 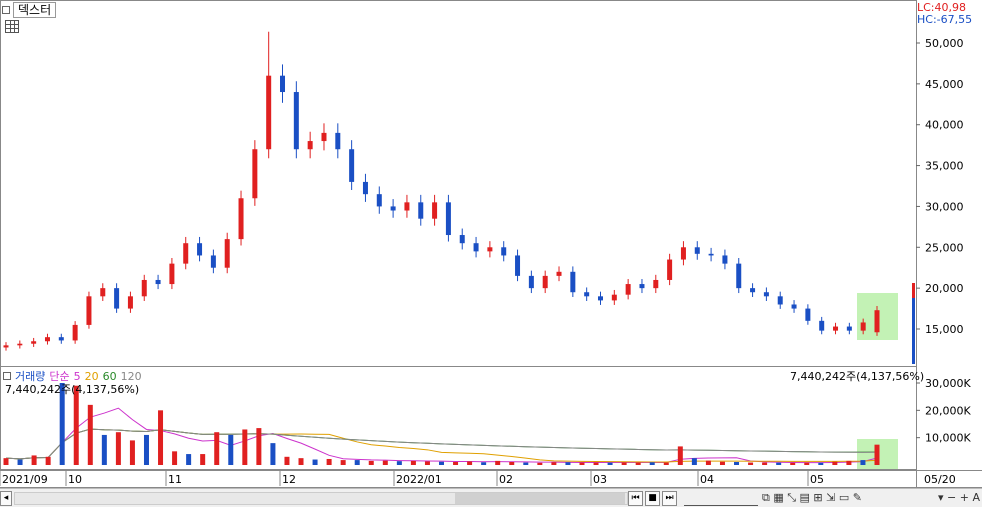 What do you see at coordinates (419, 479) in the screenshot?
I see `time-tick-label: 2022/01` at bounding box center [419, 479].